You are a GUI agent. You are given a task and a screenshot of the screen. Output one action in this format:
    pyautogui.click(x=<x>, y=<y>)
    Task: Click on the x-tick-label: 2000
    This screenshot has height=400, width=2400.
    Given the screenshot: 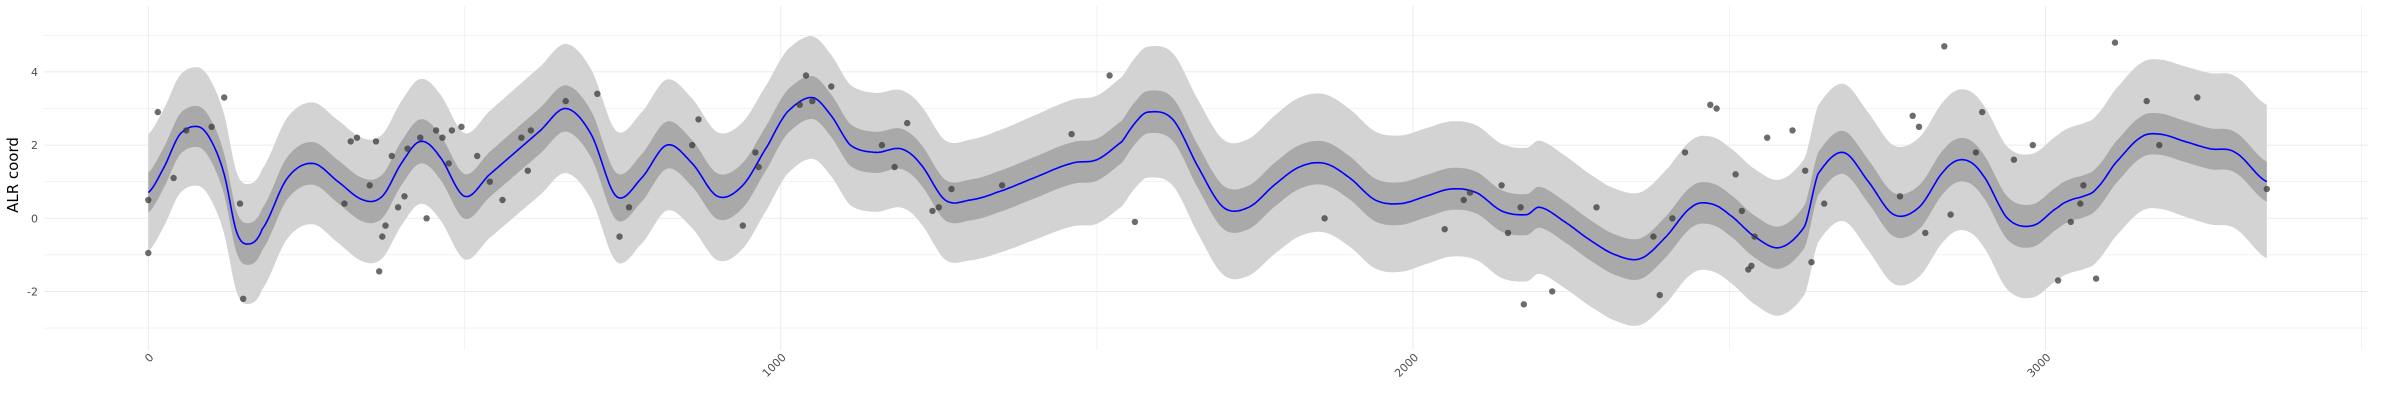 What is the action you would take?
    pyautogui.click(x=1406, y=365)
    